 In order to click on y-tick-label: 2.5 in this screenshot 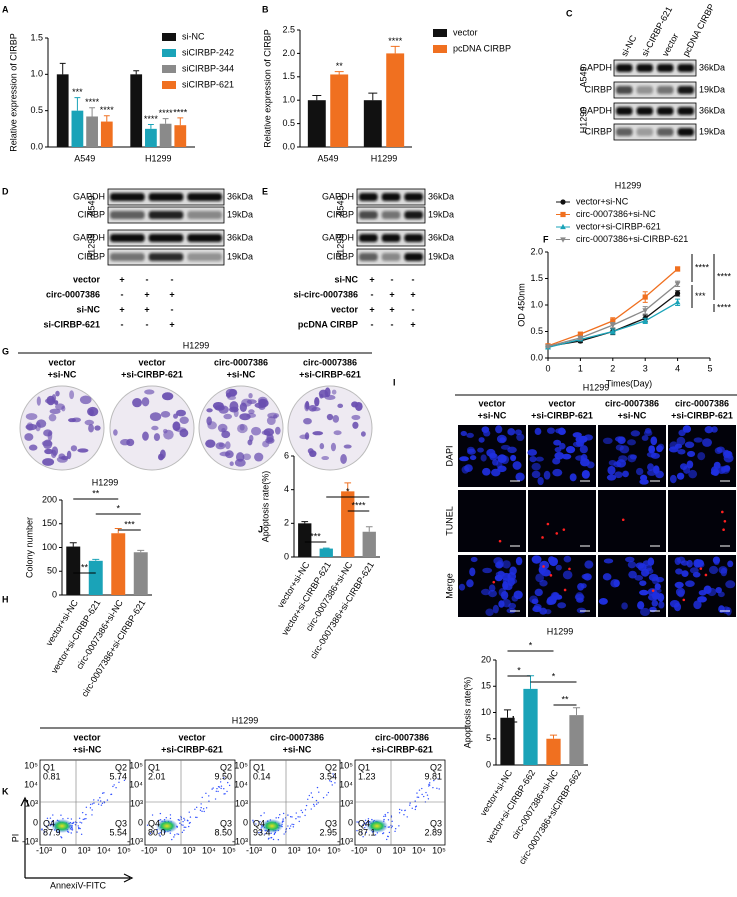, I will do `click(288, 29)`.